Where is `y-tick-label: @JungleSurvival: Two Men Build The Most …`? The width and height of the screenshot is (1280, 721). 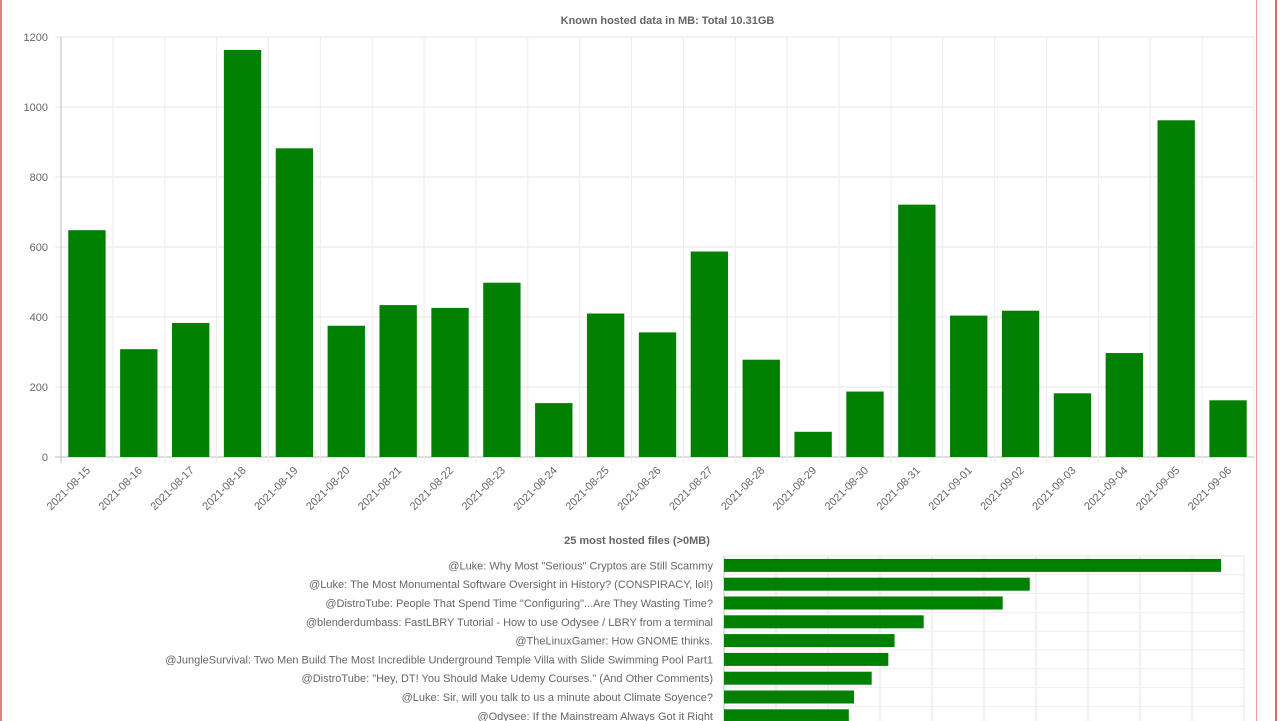
y-tick-label: @JungleSurvival: Two Men Build The Most … is located at coordinates (439, 660).